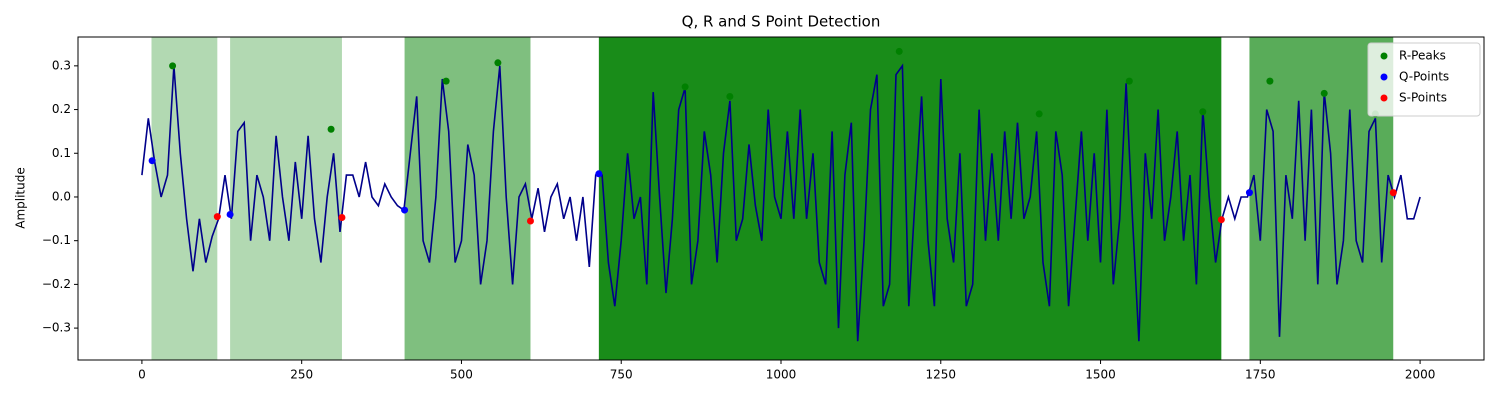  What do you see at coordinates (781, 22) in the screenshot?
I see `chart-title: Q, R and S Point Detection` at bounding box center [781, 22].